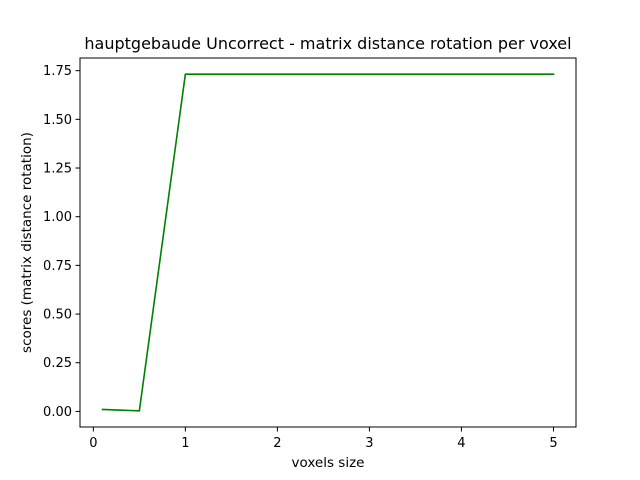 The height and width of the screenshot is (480, 640). What do you see at coordinates (27, 242) in the screenshot?
I see `y-axis-label: scores (matrix distance rotation)` at bounding box center [27, 242].